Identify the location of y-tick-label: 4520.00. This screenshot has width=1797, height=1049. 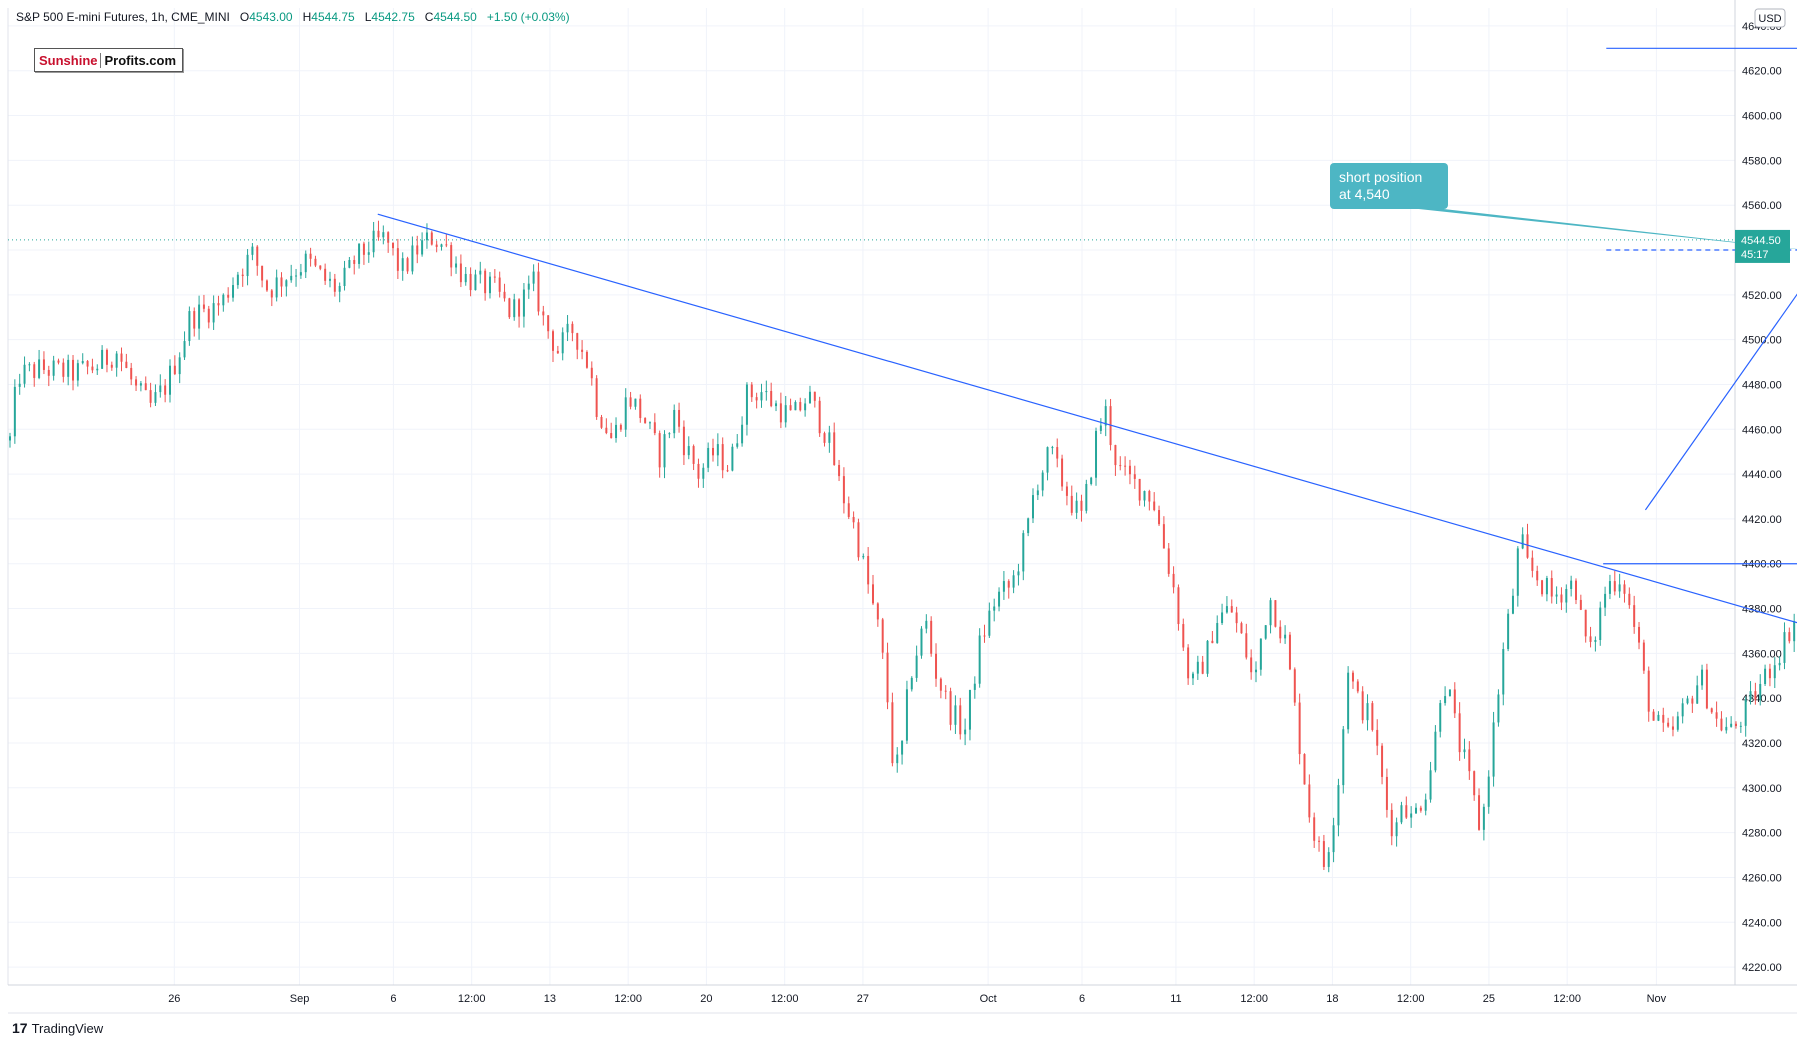
(1762, 296).